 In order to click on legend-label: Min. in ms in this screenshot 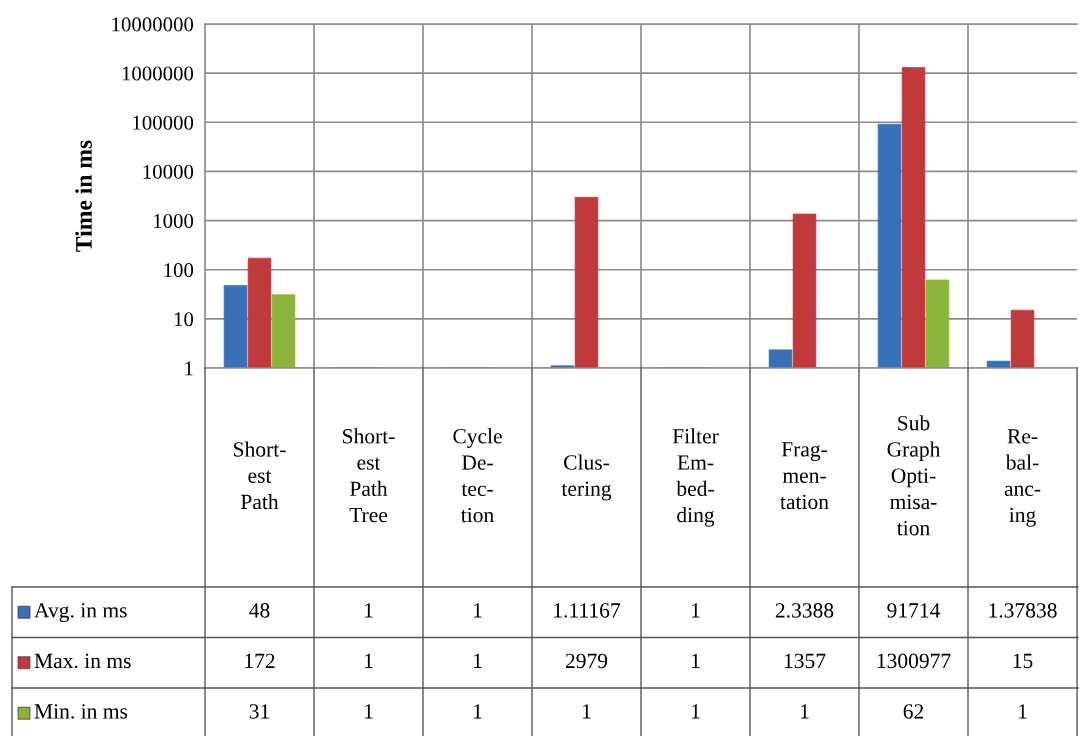, I will do `click(81, 711)`.